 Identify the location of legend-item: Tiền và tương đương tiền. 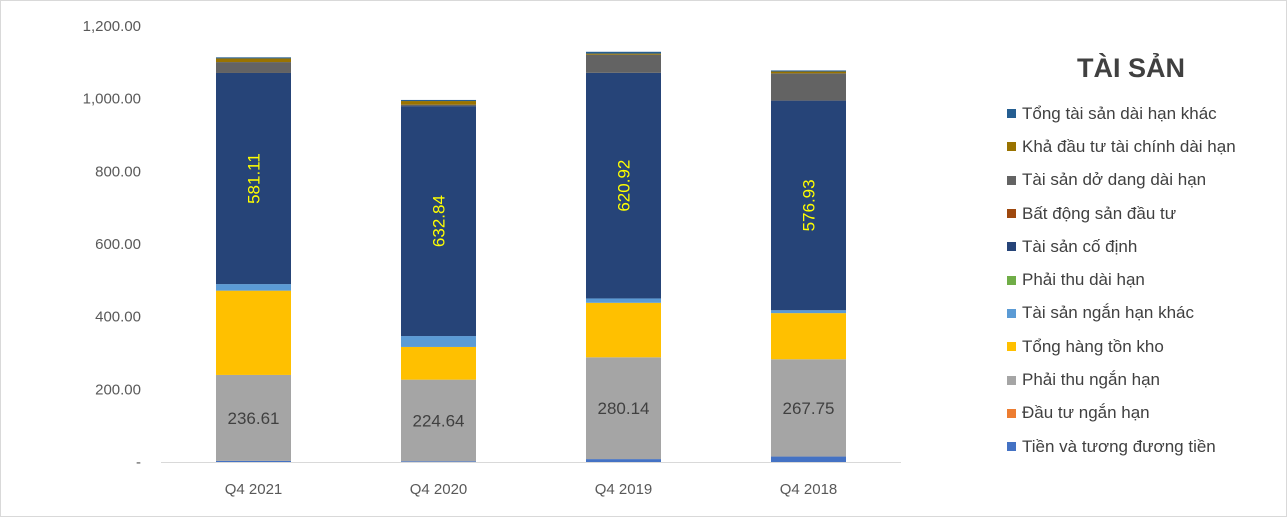
(1141, 446).